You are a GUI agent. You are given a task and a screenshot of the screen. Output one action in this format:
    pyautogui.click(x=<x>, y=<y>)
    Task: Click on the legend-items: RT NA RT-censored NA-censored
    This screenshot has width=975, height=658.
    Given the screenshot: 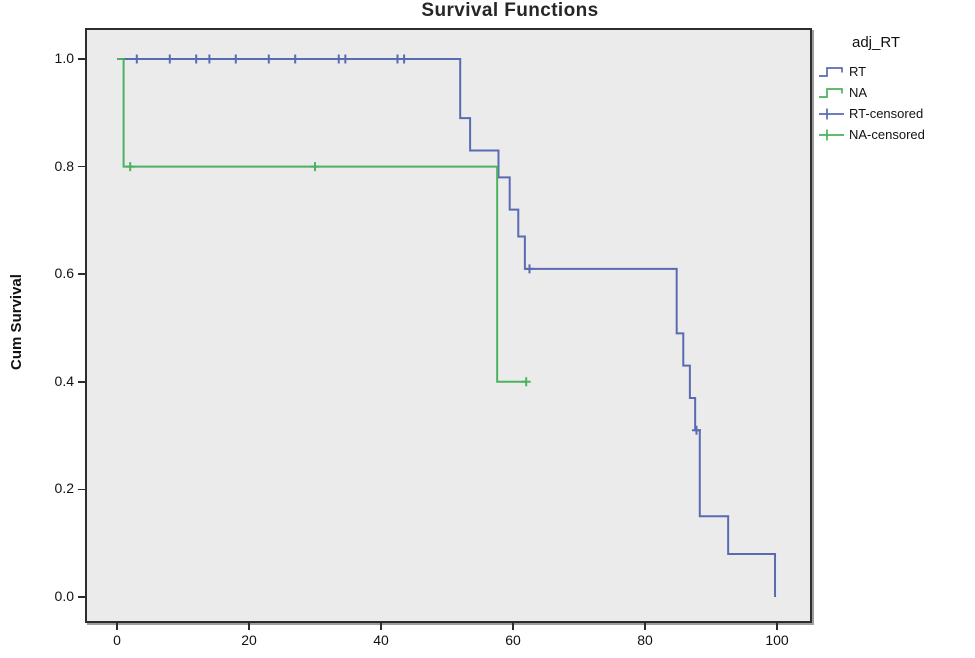 What is the action you would take?
    pyautogui.click(x=896, y=103)
    